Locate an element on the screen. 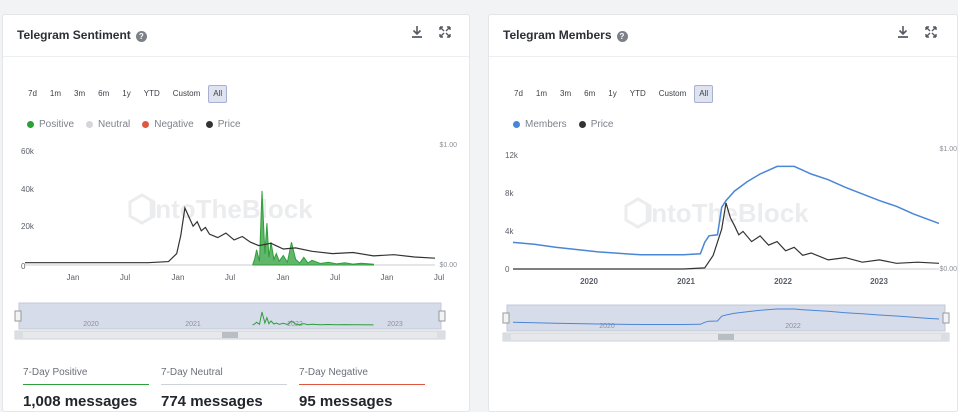 The height and width of the screenshot is (412, 958). navigator-window is located at coordinates (726, 318).